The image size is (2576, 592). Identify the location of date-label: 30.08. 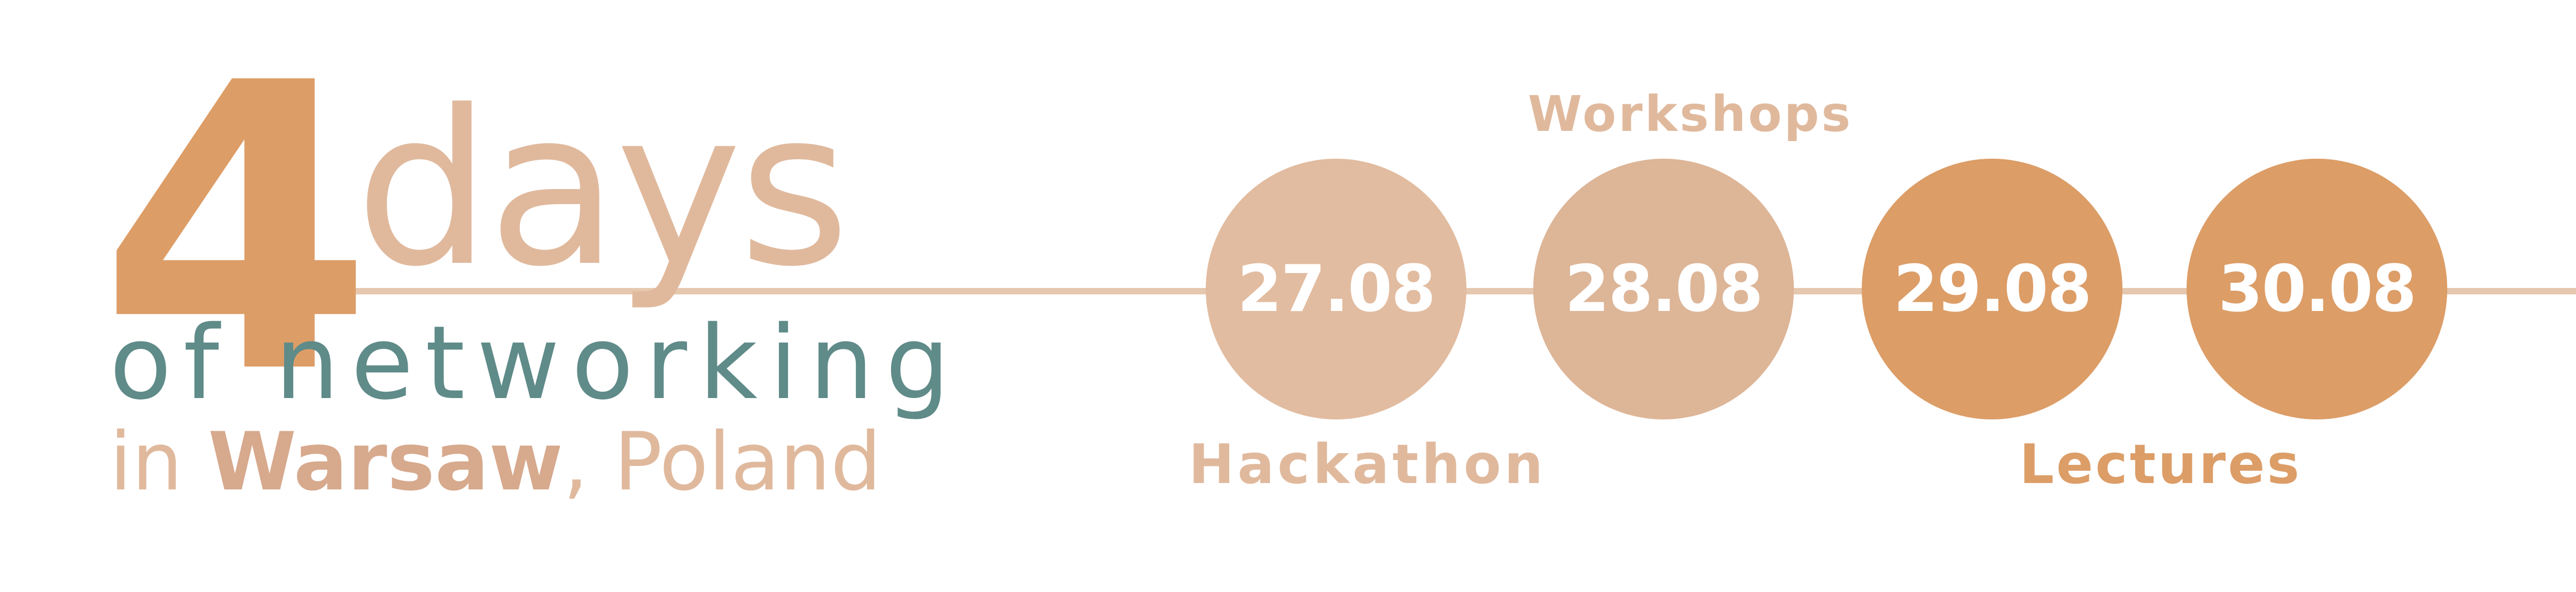
(2317, 289).